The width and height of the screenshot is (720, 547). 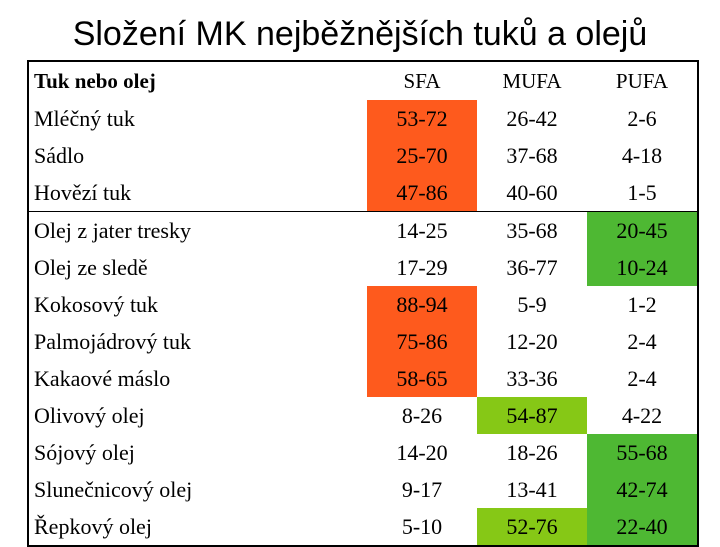 I want to click on table-row: Mléčný tuk 53-72 26-42 2-6, so click(x=363, y=118).